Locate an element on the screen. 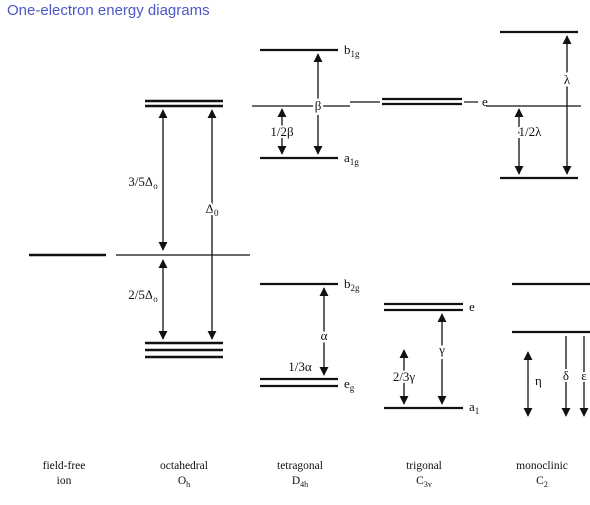 The width and height of the screenshot is (590, 505). column-label-field-free: field-free is located at coordinates (64, 466).